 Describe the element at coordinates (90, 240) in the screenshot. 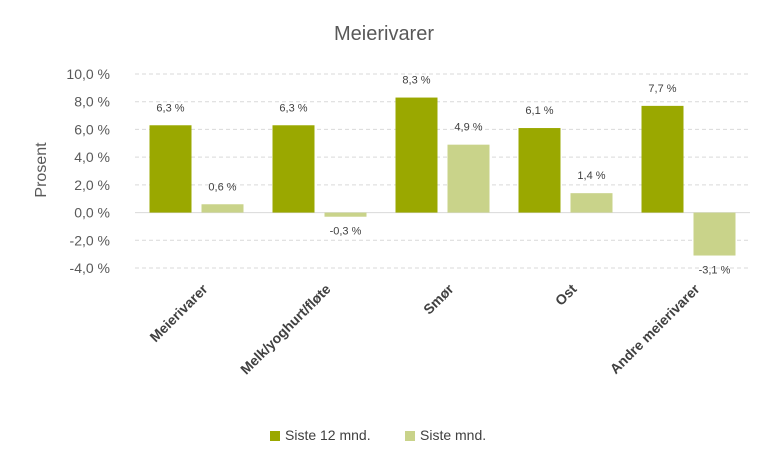

I see `y-tick-label: -2,0 %` at that location.